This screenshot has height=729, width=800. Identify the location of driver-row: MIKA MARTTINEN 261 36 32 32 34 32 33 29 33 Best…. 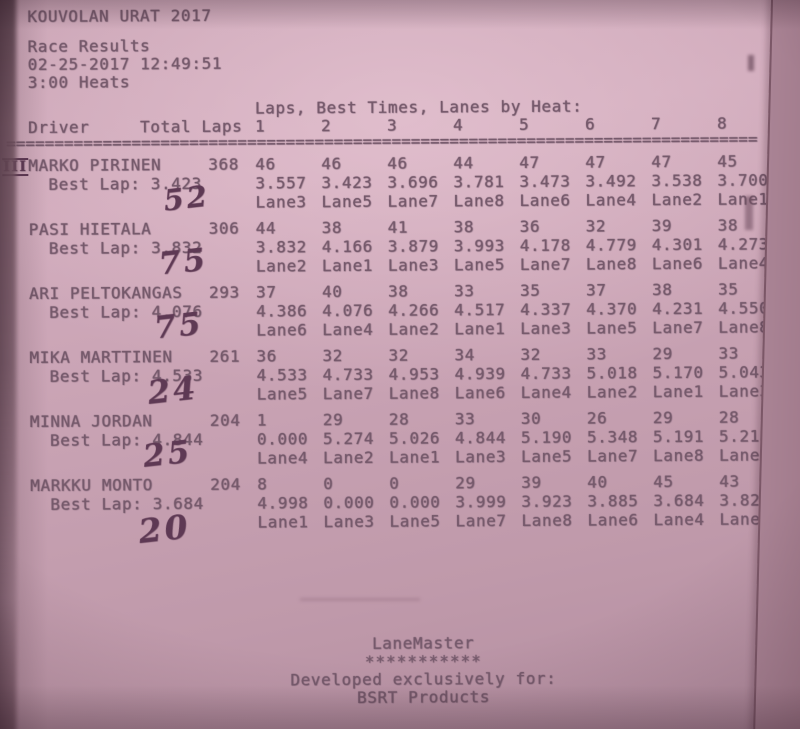
(409, 378).